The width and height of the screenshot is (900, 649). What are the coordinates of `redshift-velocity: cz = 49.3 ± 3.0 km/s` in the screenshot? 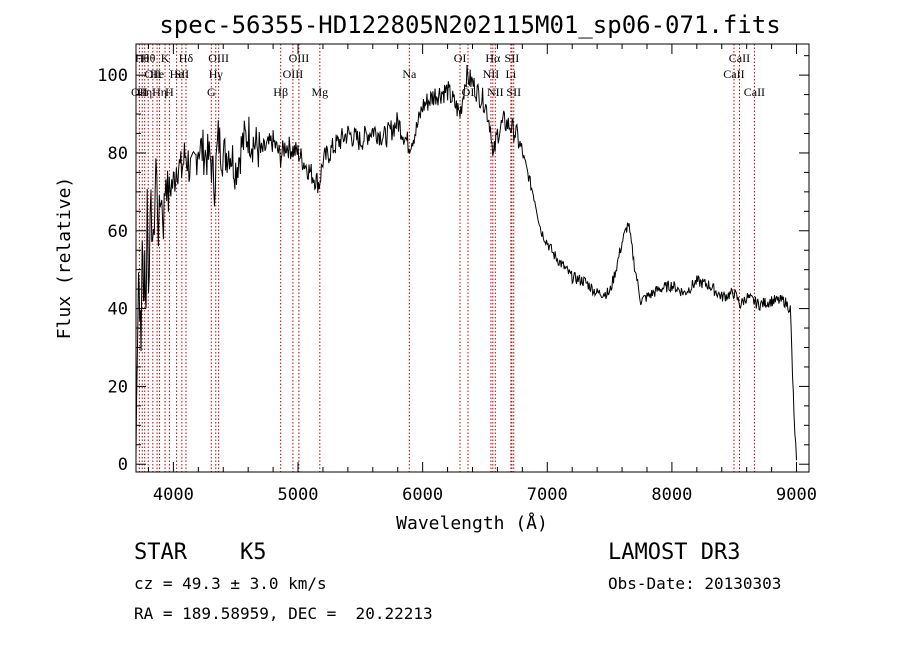 It's located at (230, 583).